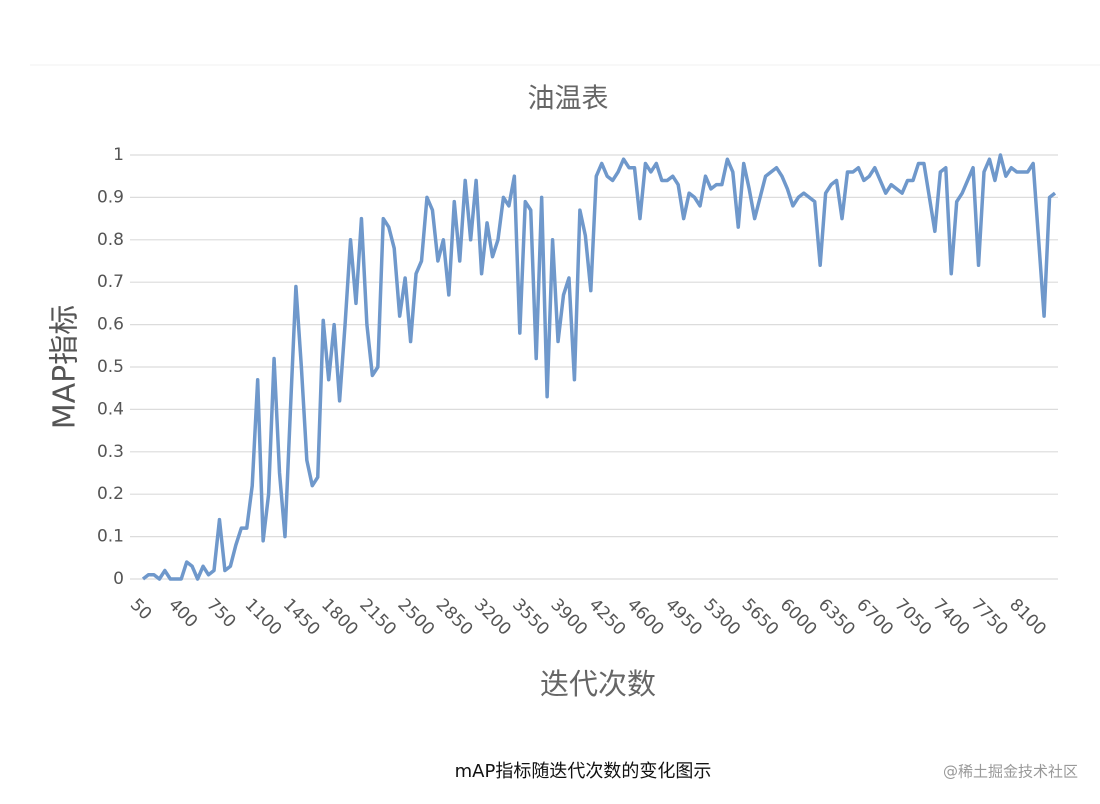 The image size is (1100, 804). What do you see at coordinates (118, 579) in the screenshot?
I see `y-tick-label: 0` at bounding box center [118, 579].